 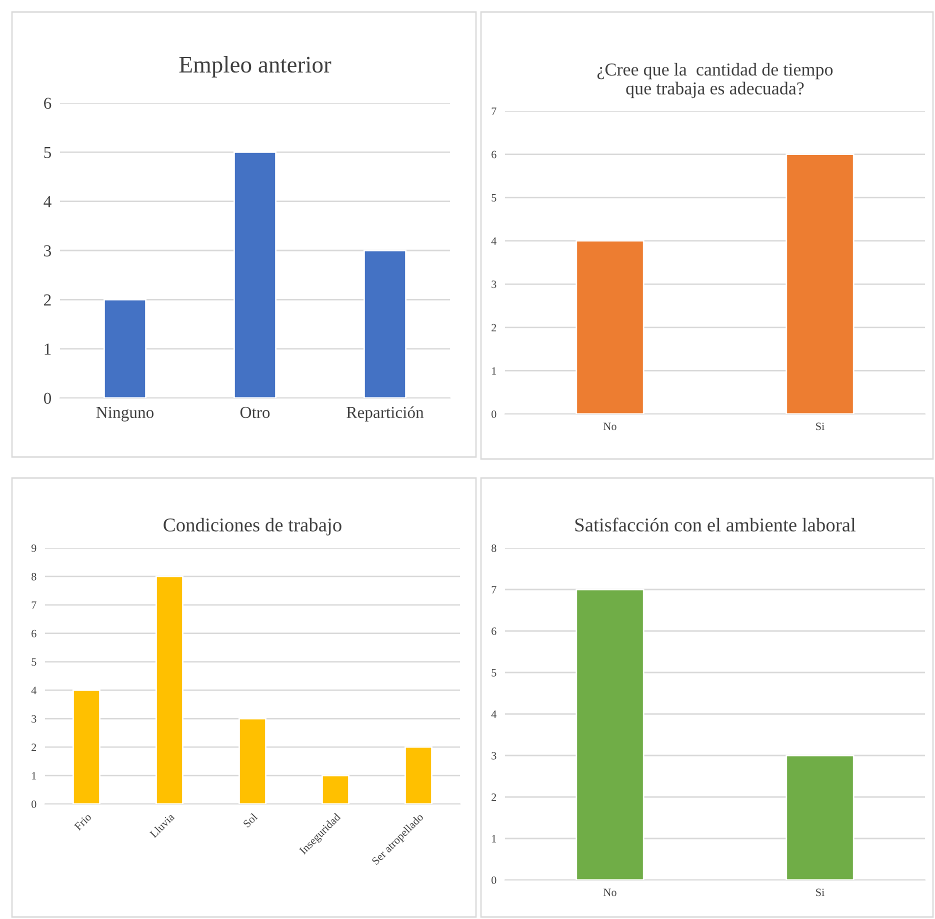 What do you see at coordinates (255, 412) in the screenshot?
I see `x-tick-label: Otro` at bounding box center [255, 412].